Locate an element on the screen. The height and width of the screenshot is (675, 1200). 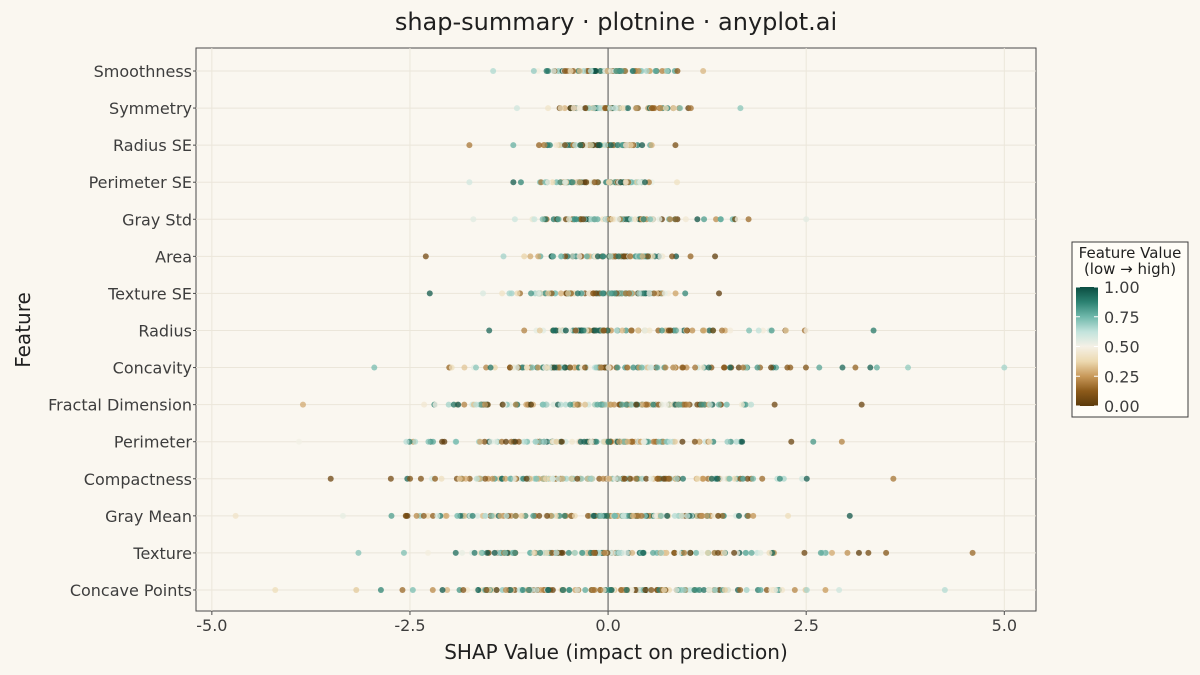
y-tick-label: Gray Mean is located at coordinates (148, 516).